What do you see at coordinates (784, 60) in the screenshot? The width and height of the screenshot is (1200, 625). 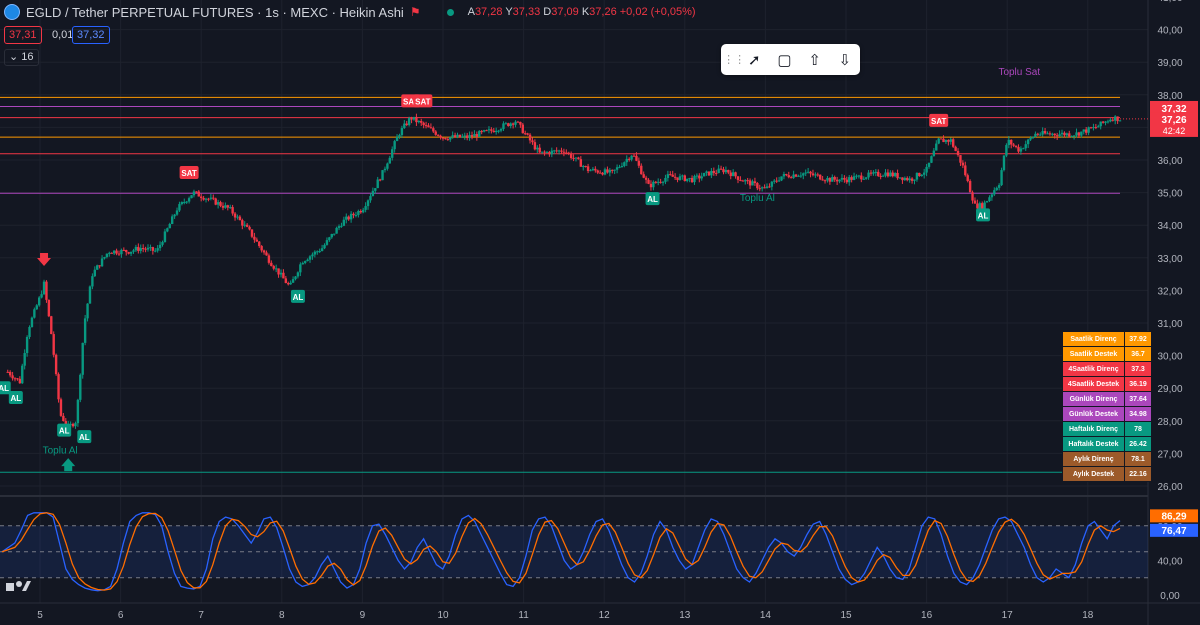 I see `rectangle-icon: ▢` at bounding box center [784, 60].